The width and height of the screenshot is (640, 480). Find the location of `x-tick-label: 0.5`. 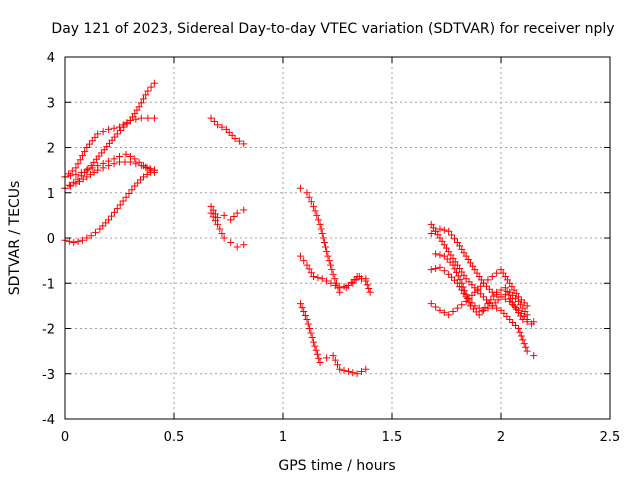

x-tick-label: 0.5 is located at coordinates (174, 437).